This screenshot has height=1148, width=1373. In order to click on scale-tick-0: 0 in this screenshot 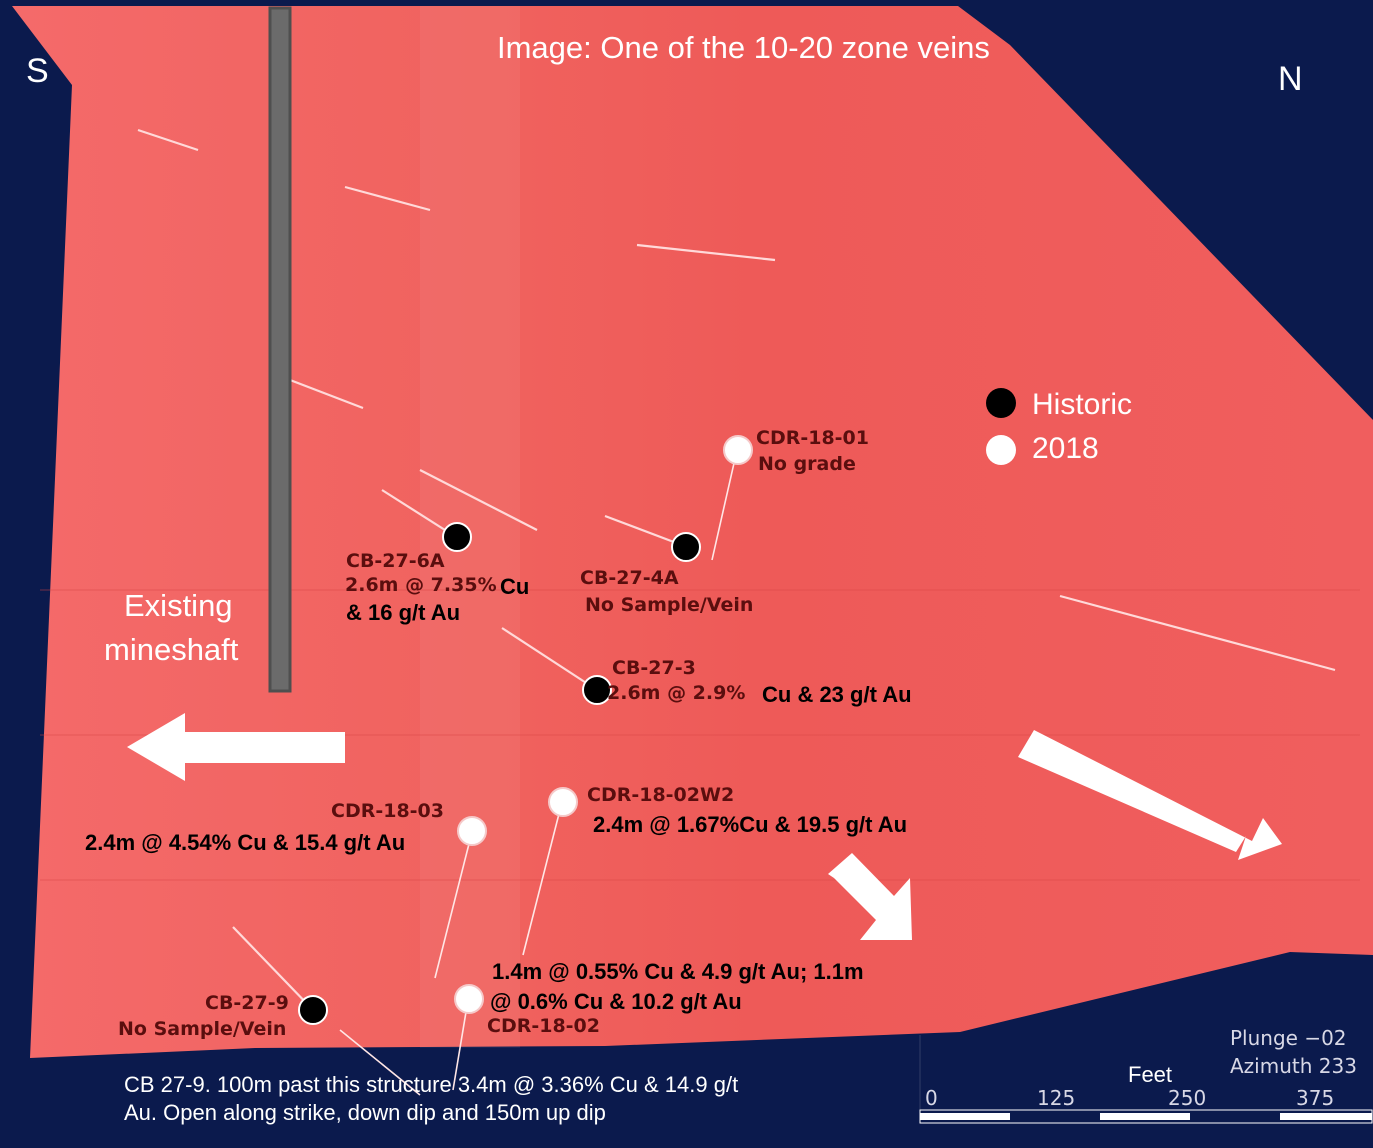, I will do `click(931, 1098)`.